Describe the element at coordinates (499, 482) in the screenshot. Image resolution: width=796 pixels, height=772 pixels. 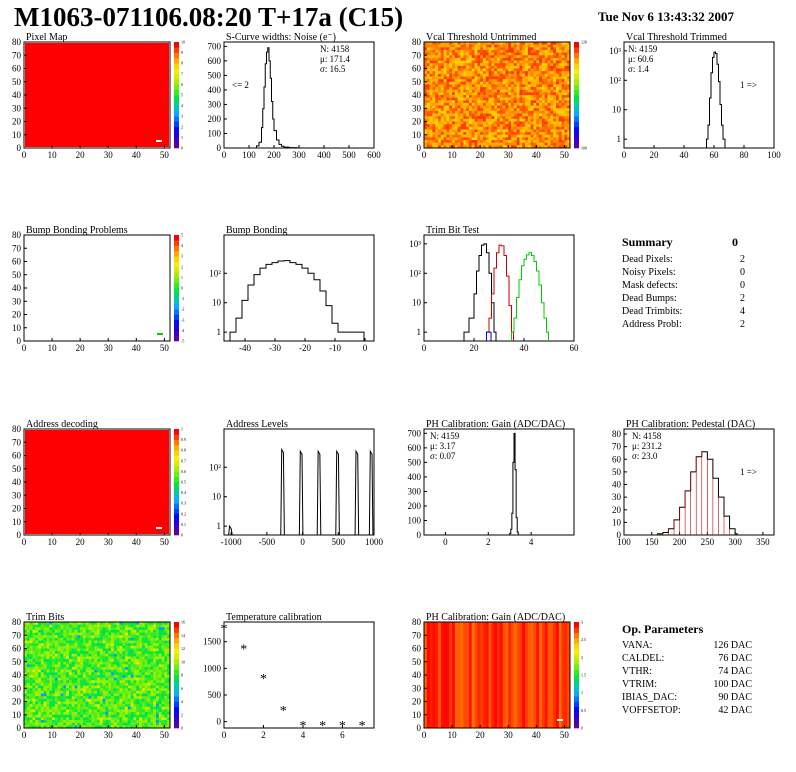
I see `plot-frame` at that location.